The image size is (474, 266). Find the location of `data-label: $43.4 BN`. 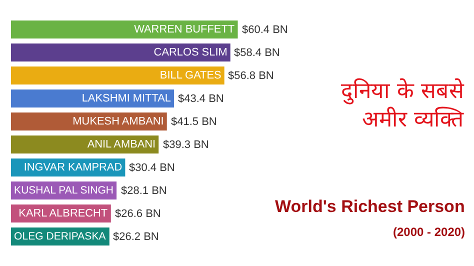

data-label: $43.4 BN is located at coordinates (201, 99).